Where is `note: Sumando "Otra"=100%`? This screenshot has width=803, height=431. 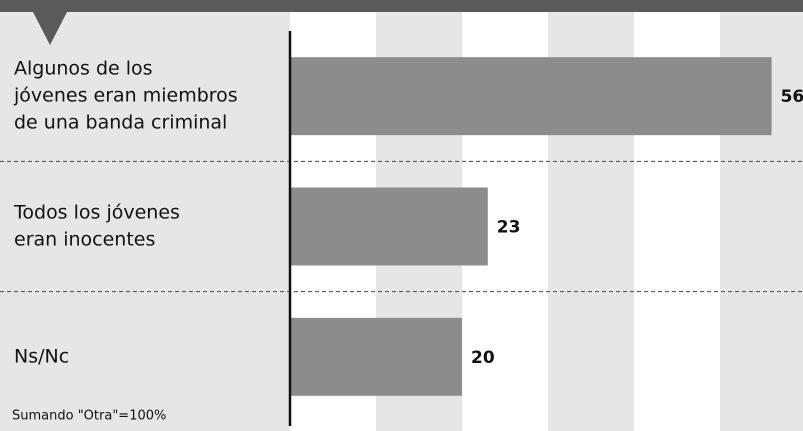 note: Sumando "Otra"=100% is located at coordinates (89, 416).